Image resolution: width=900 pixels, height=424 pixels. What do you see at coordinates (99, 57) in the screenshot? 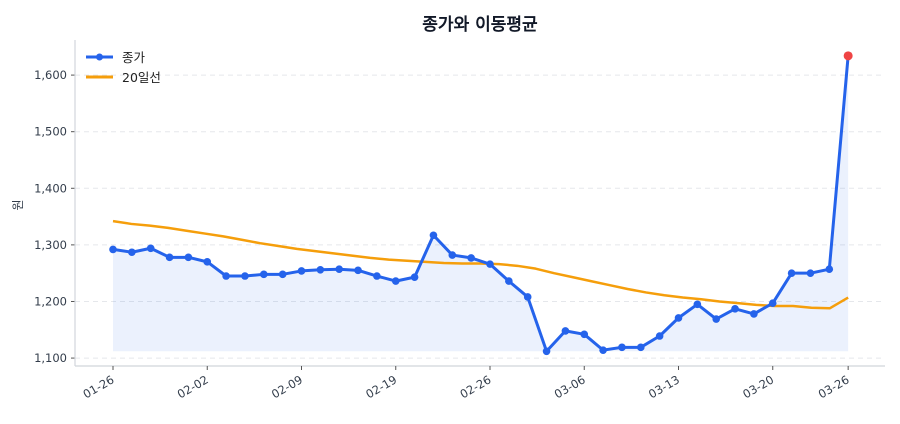
I see `legend-marker-close` at bounding box center [99, 57].